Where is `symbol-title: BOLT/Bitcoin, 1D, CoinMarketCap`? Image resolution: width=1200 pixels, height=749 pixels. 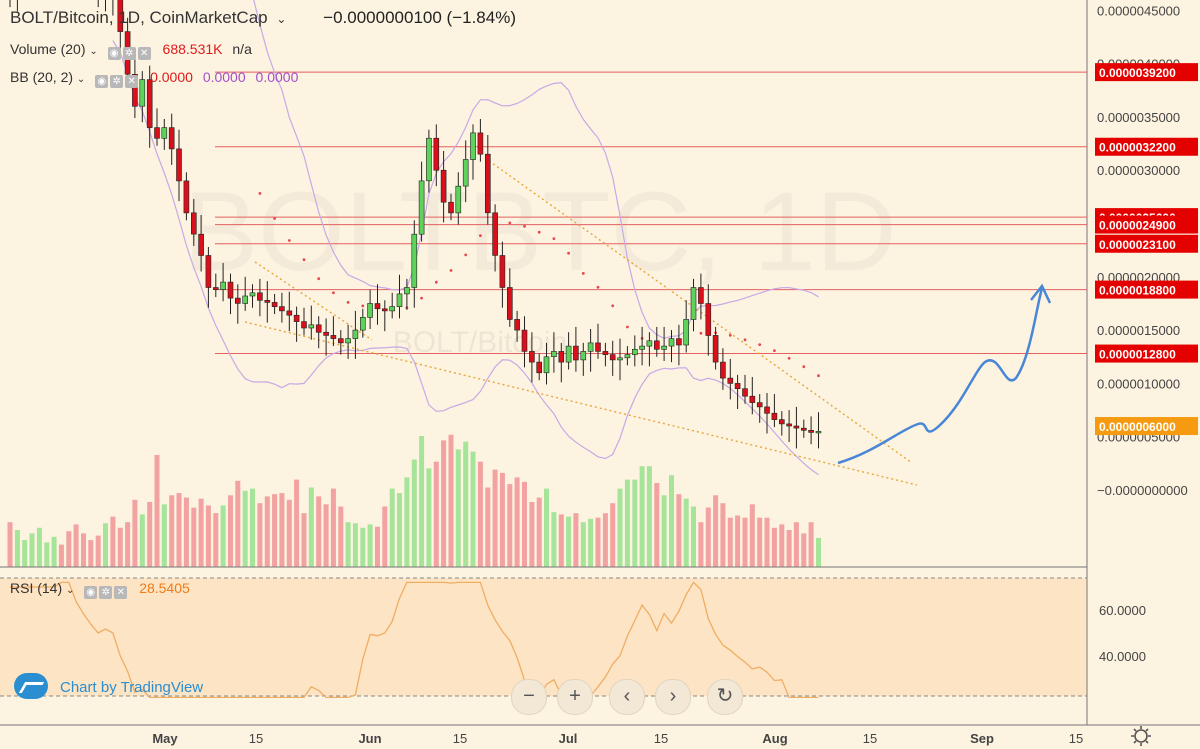 symbol-title: BOLT/Bitcoin, 1D, CoinMarketCap is located at coordinates (139, 17).